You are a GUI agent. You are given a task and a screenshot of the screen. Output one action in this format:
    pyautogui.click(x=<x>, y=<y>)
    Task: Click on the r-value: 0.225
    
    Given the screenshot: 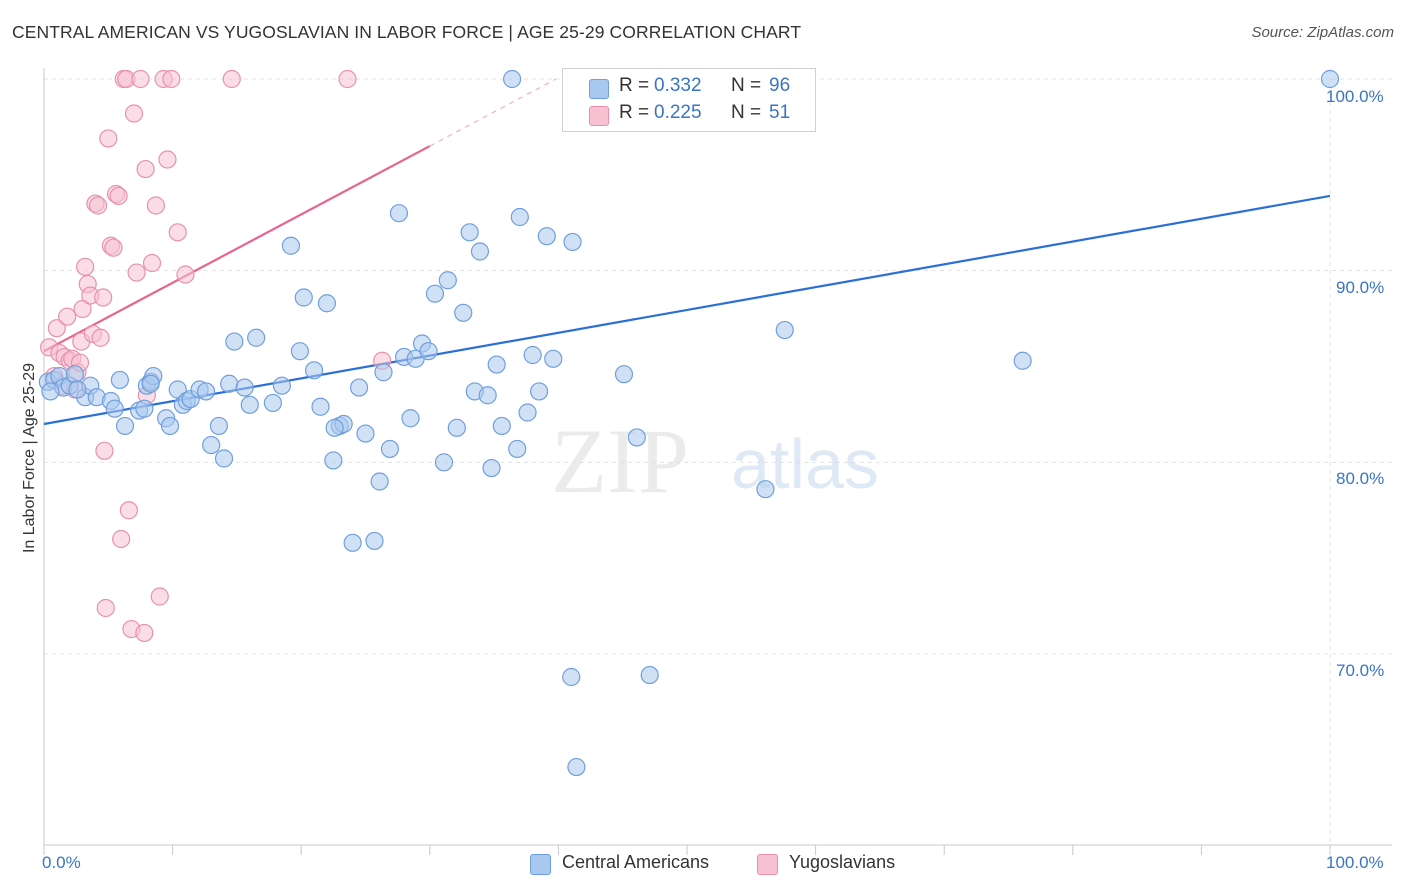 What is the action you would take?
    pyautogui.click(x=678, y=112)
    